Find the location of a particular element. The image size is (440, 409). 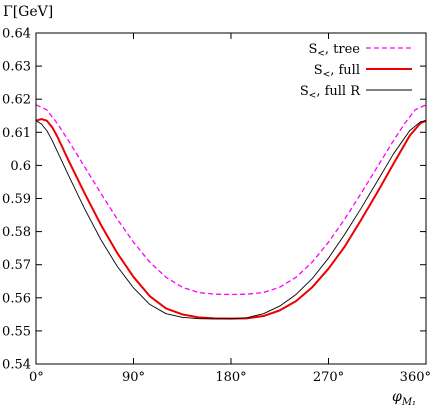

x-tick-label: 360° is located at coordinates (415, 377).